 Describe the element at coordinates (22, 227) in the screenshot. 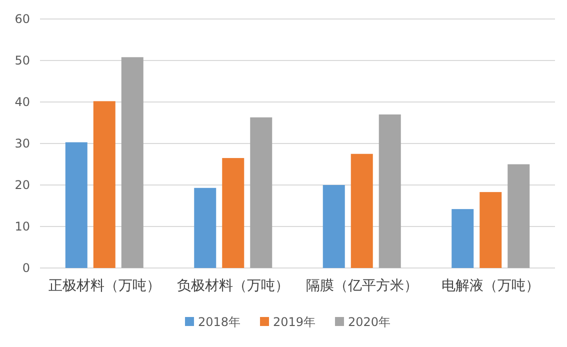

I see `y-tick-label: 10` at that location.